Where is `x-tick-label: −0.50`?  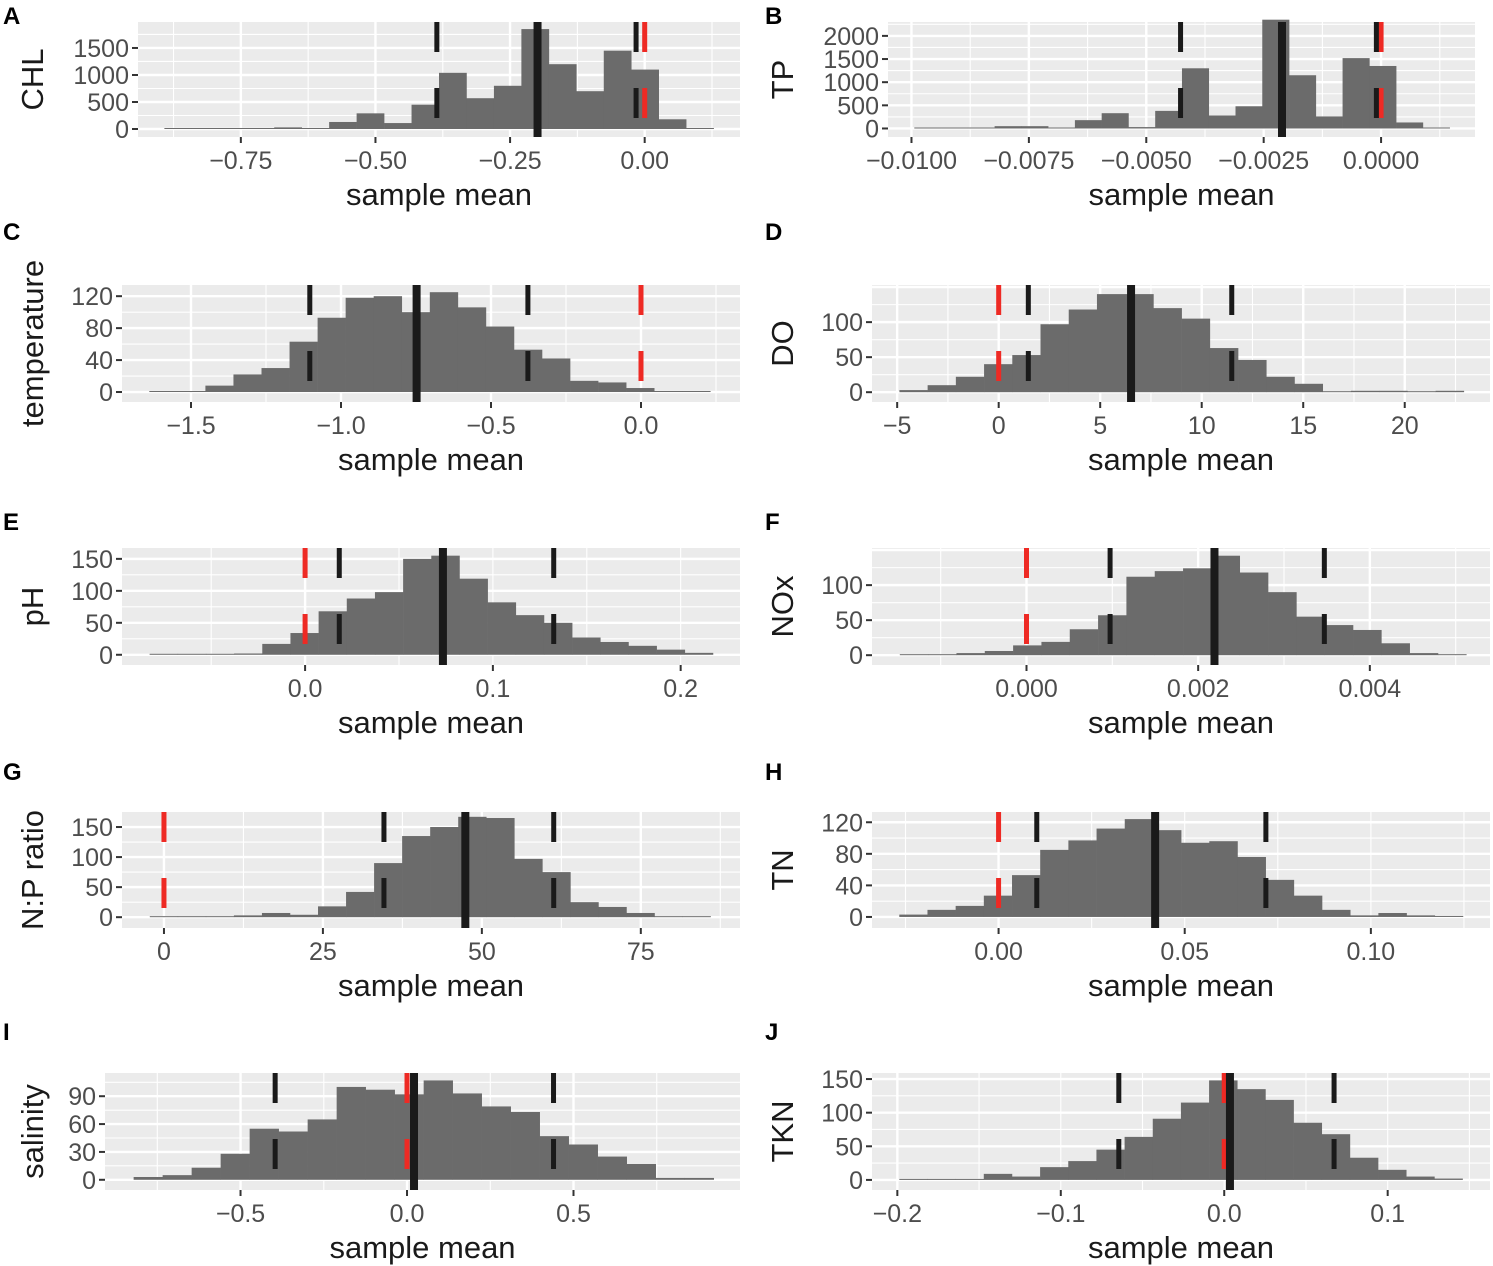
x-tick-label: −0.50 is located at coordinates (375, 161).